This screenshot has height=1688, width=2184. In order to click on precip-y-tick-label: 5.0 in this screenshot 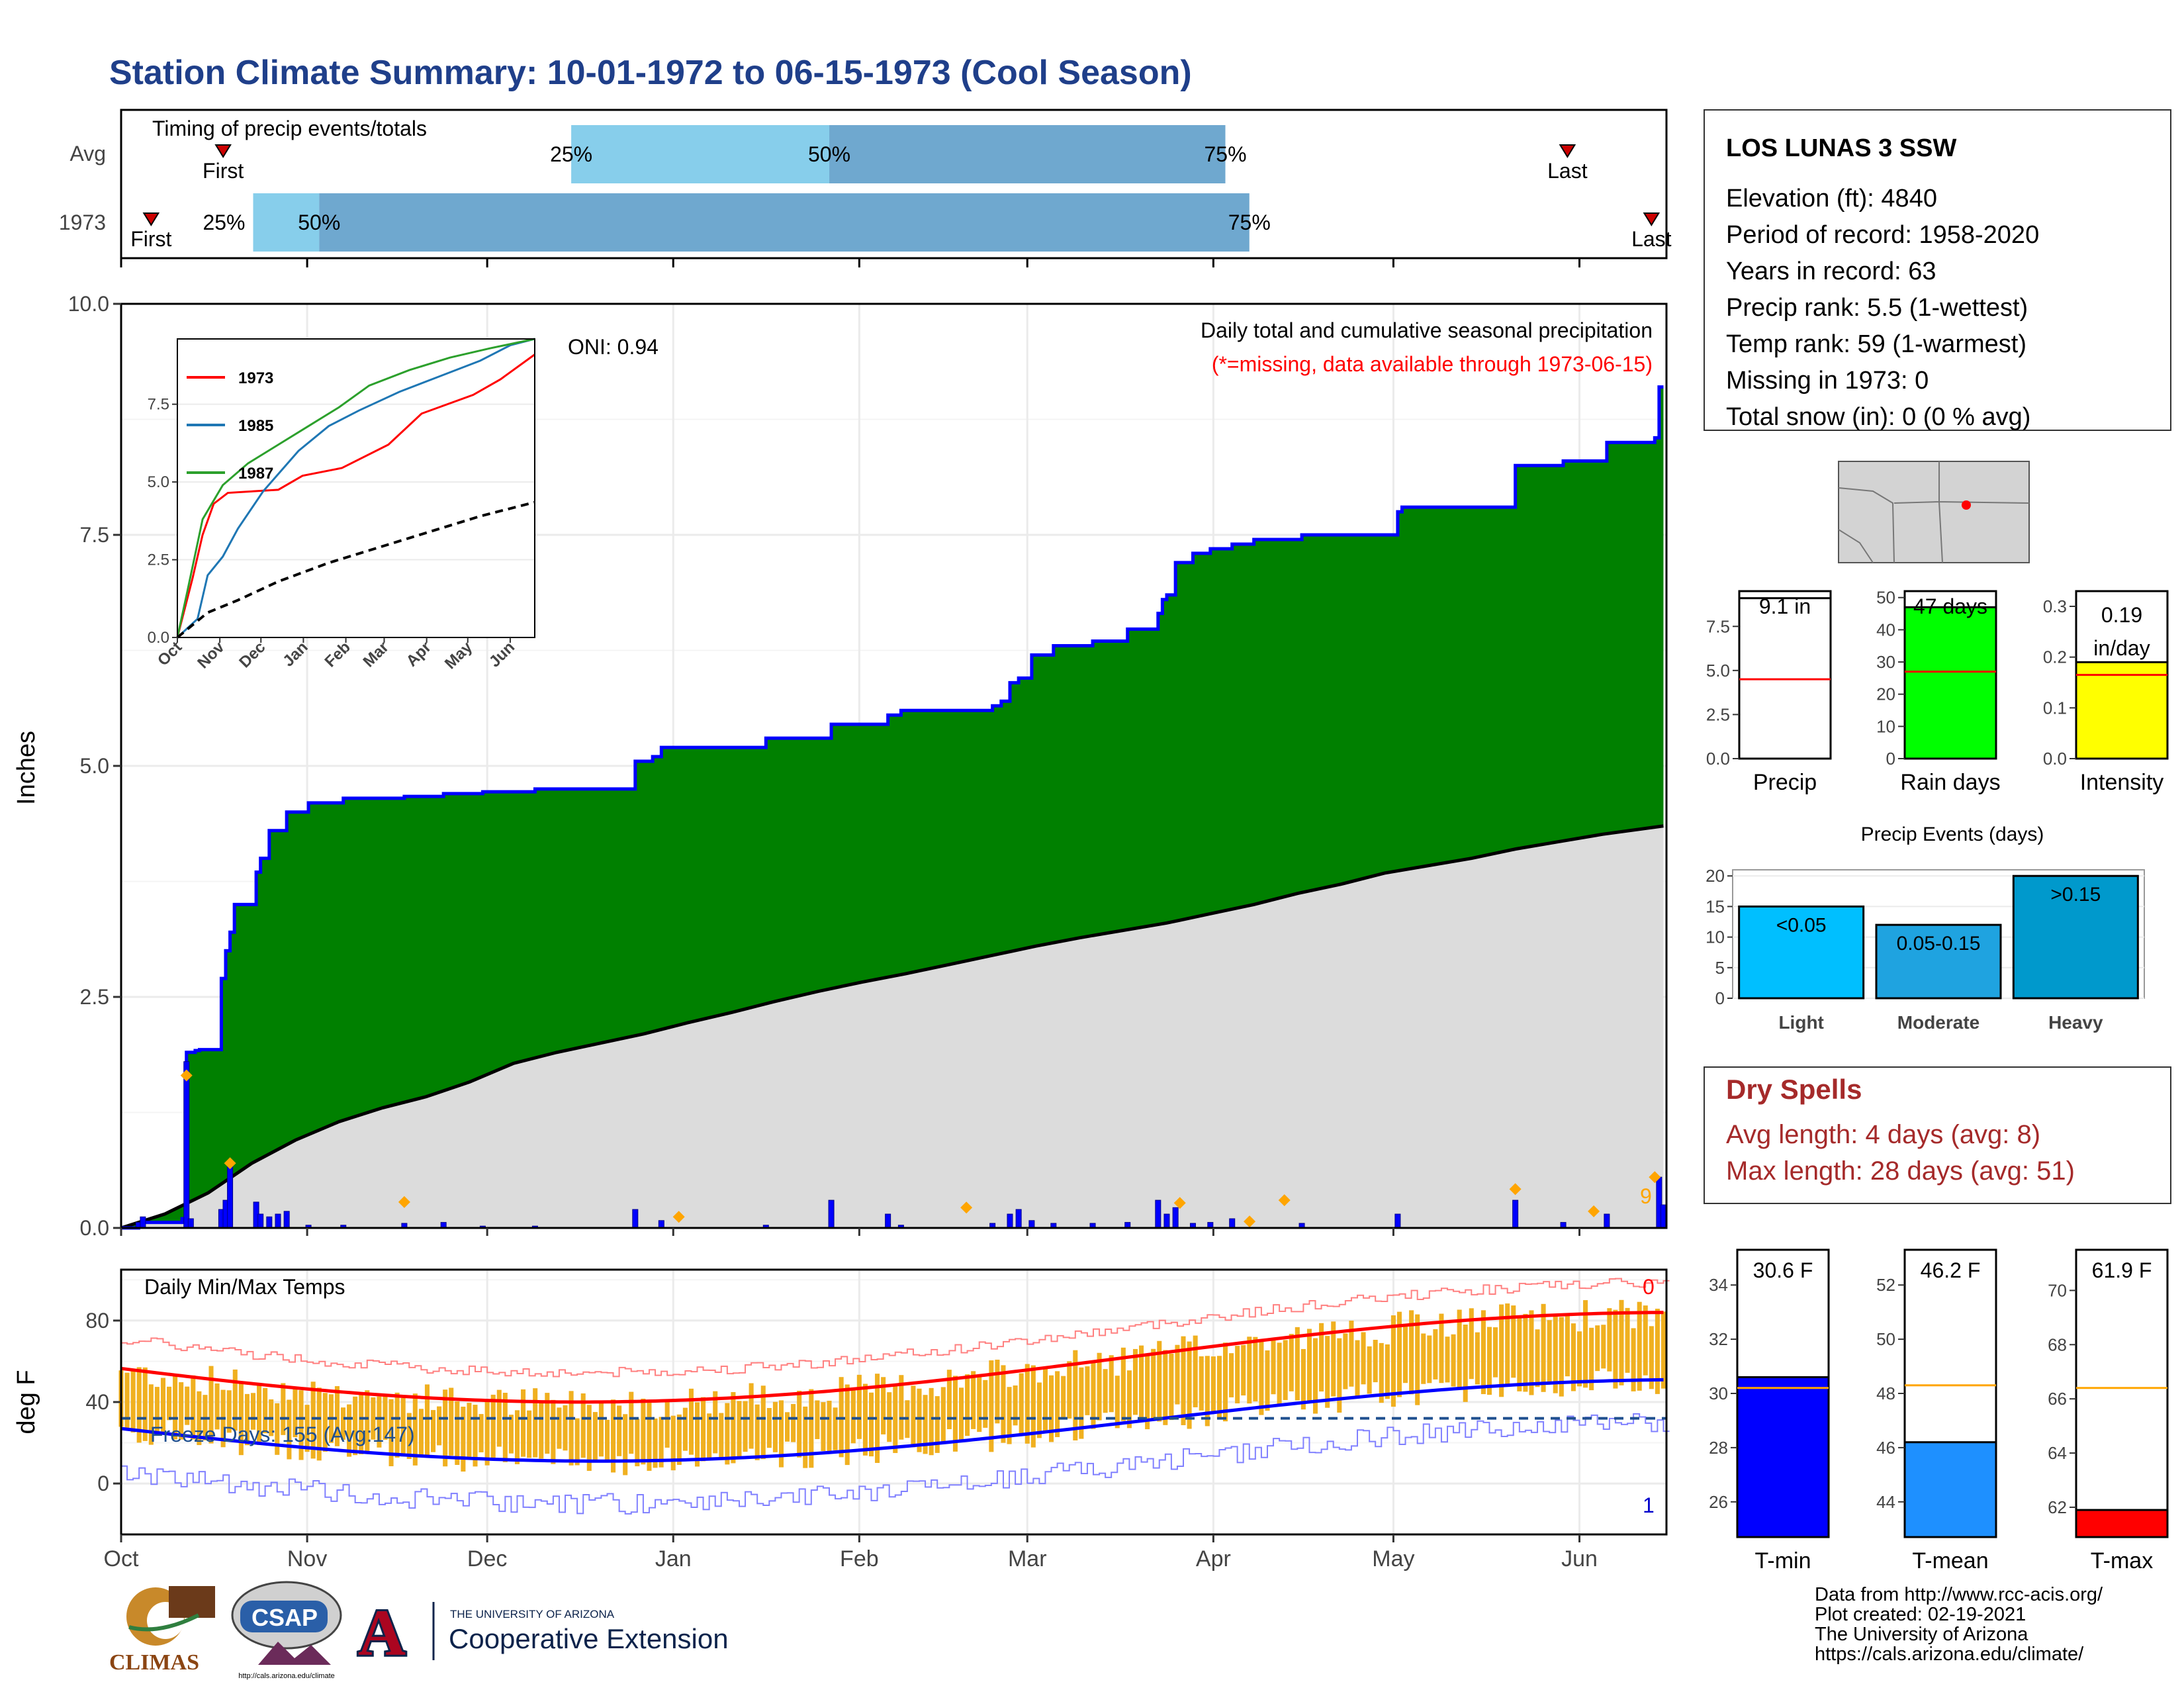, I will do `click(95, 766)`.